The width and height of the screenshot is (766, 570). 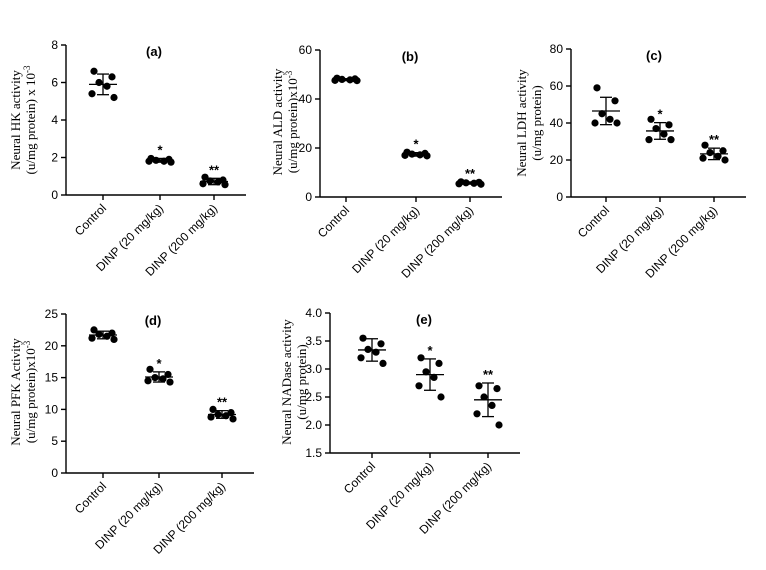 I want to click on y-tick-label: 2.0, so click(x=313, y=425).